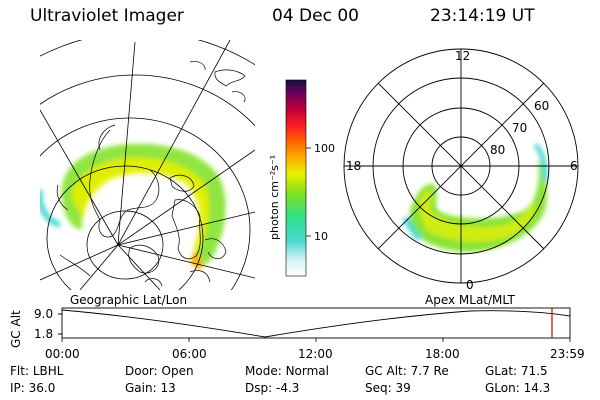 The width and height of the screenshot is (600, 400). What do you see at coordinates (16, 329) in the screenshot?
I see `altitude-ylabel: GC Alt` at bounding box center [16, 329].